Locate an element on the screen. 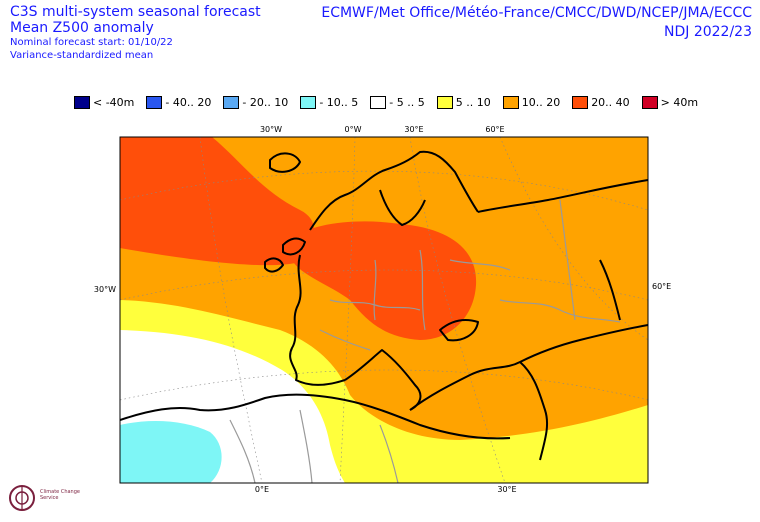 Image resolution: width=760 pixels, height=522 pixels. top-label-60e: 60°E is located at coordinates (494, 129).